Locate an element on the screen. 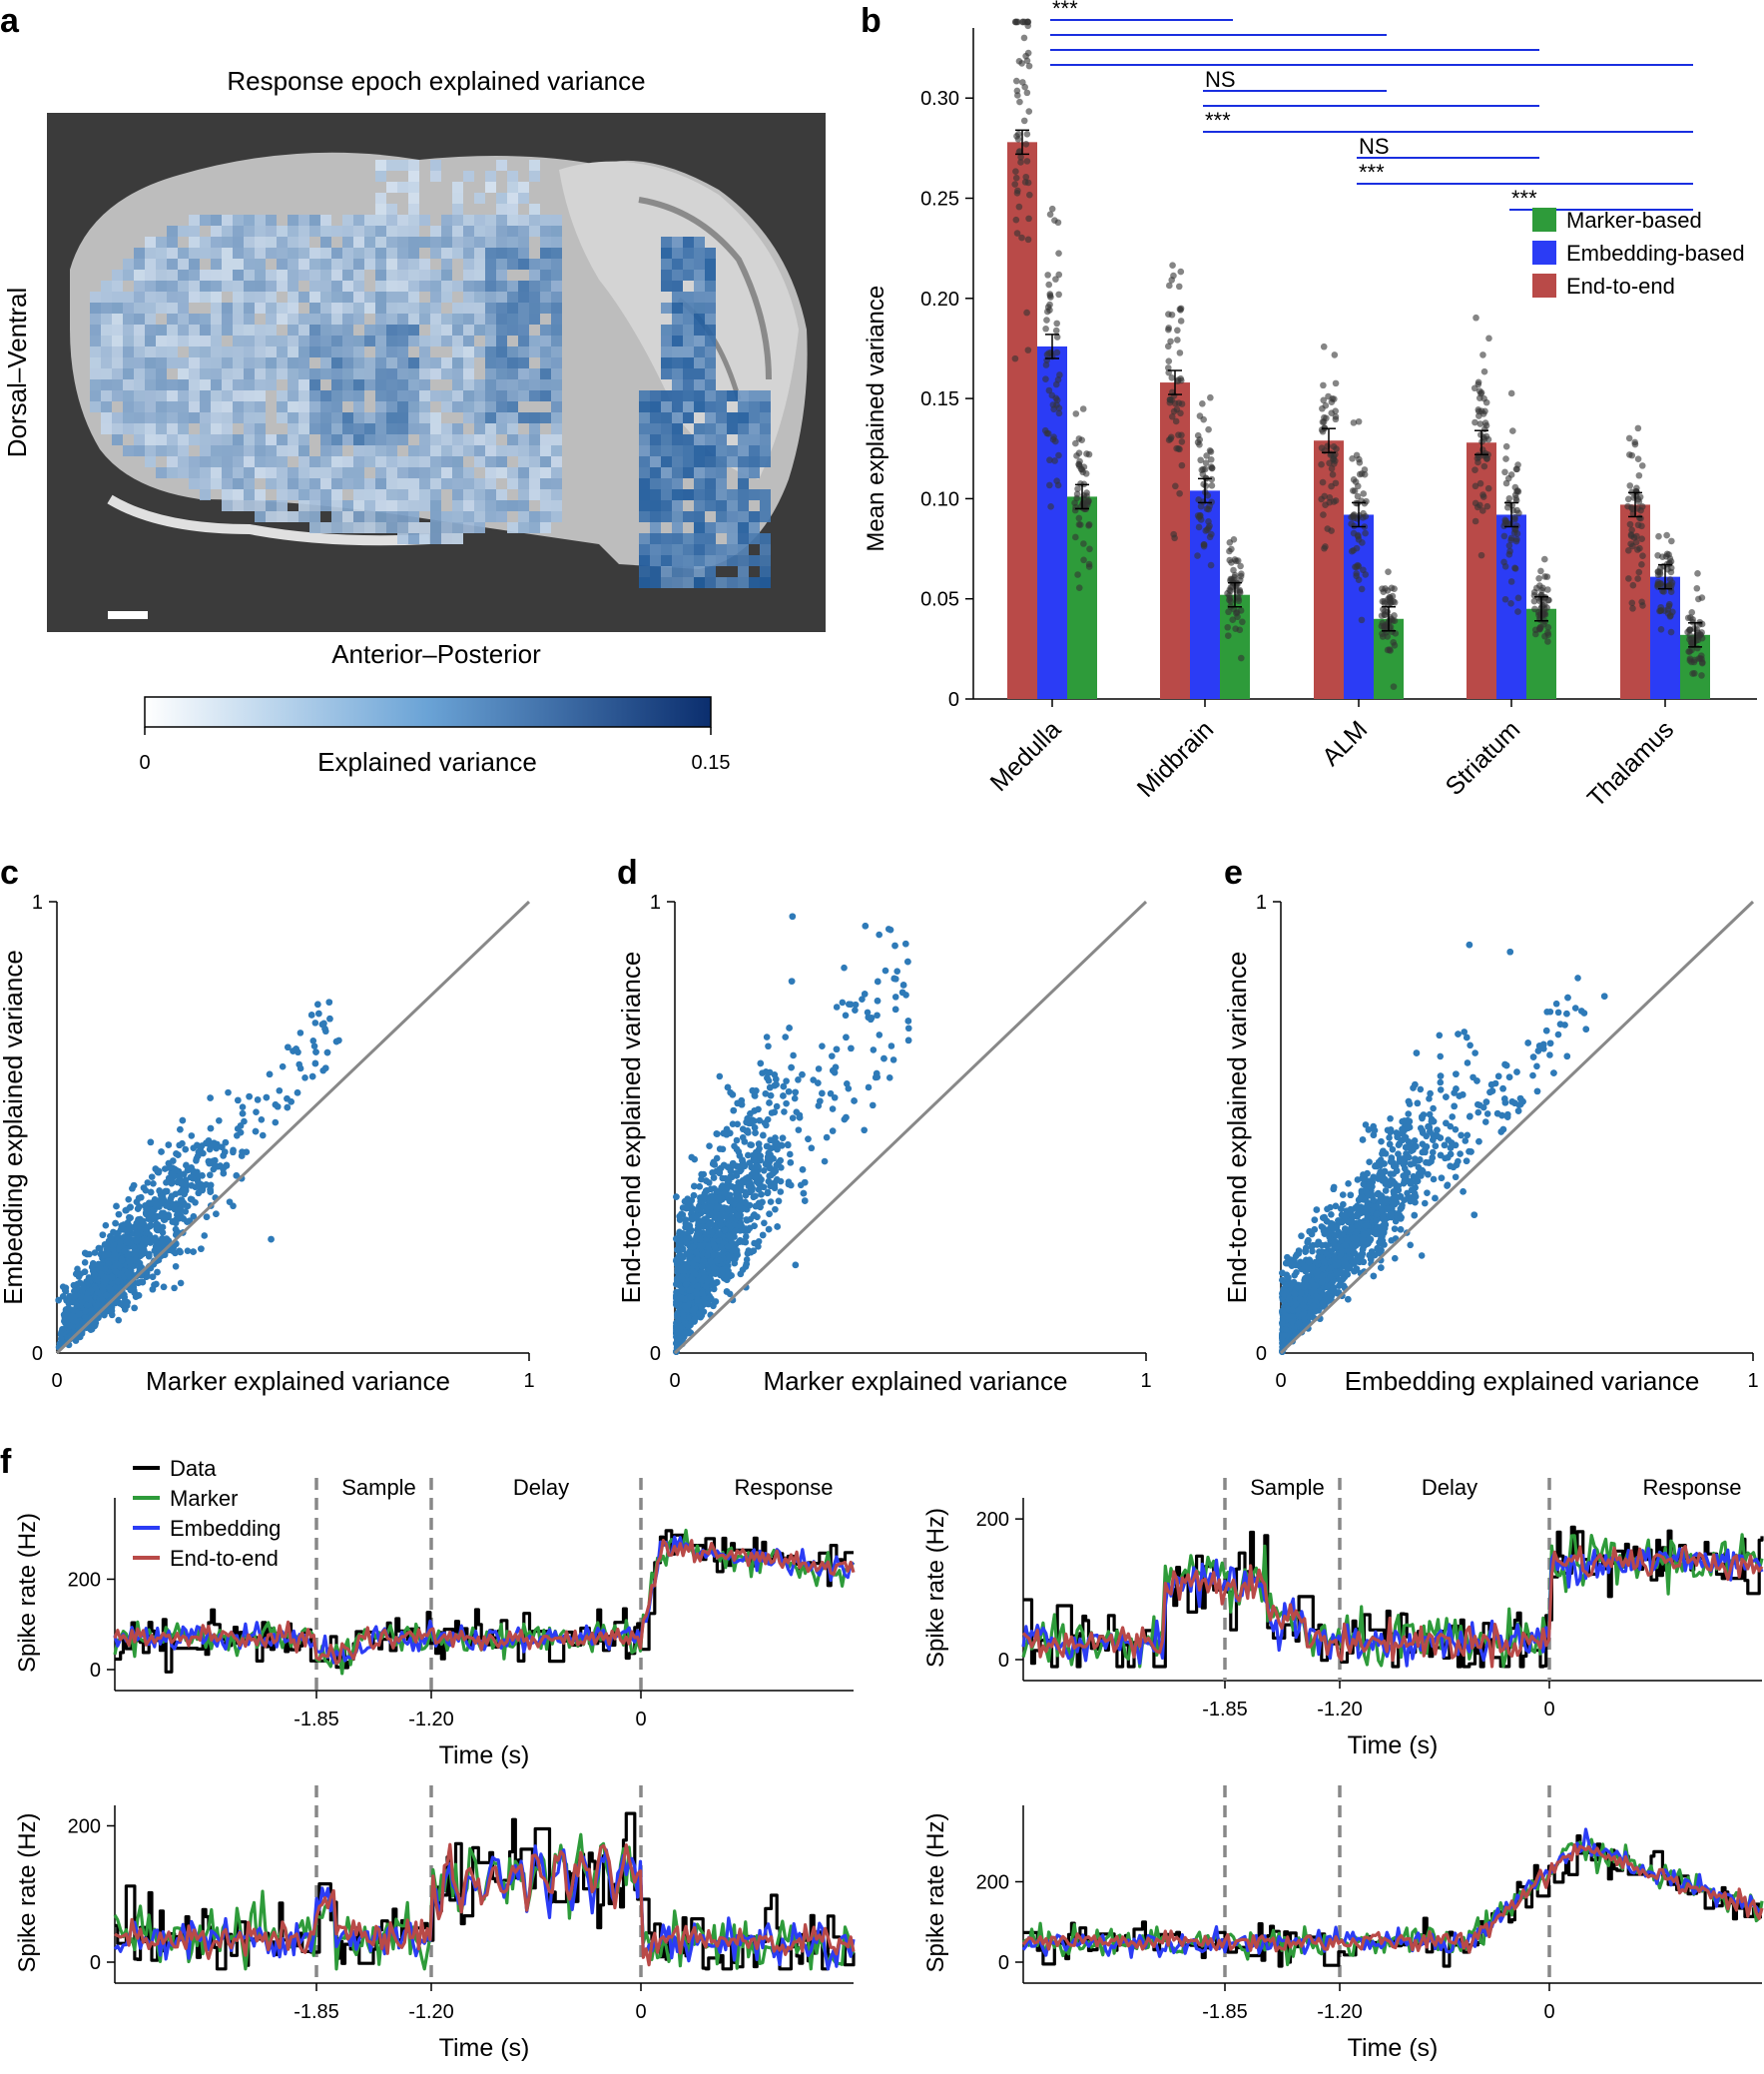 This screenshot has height=2074, width=1764. colorbar-max-label: 0.15 is located at coordinates (712, 763).